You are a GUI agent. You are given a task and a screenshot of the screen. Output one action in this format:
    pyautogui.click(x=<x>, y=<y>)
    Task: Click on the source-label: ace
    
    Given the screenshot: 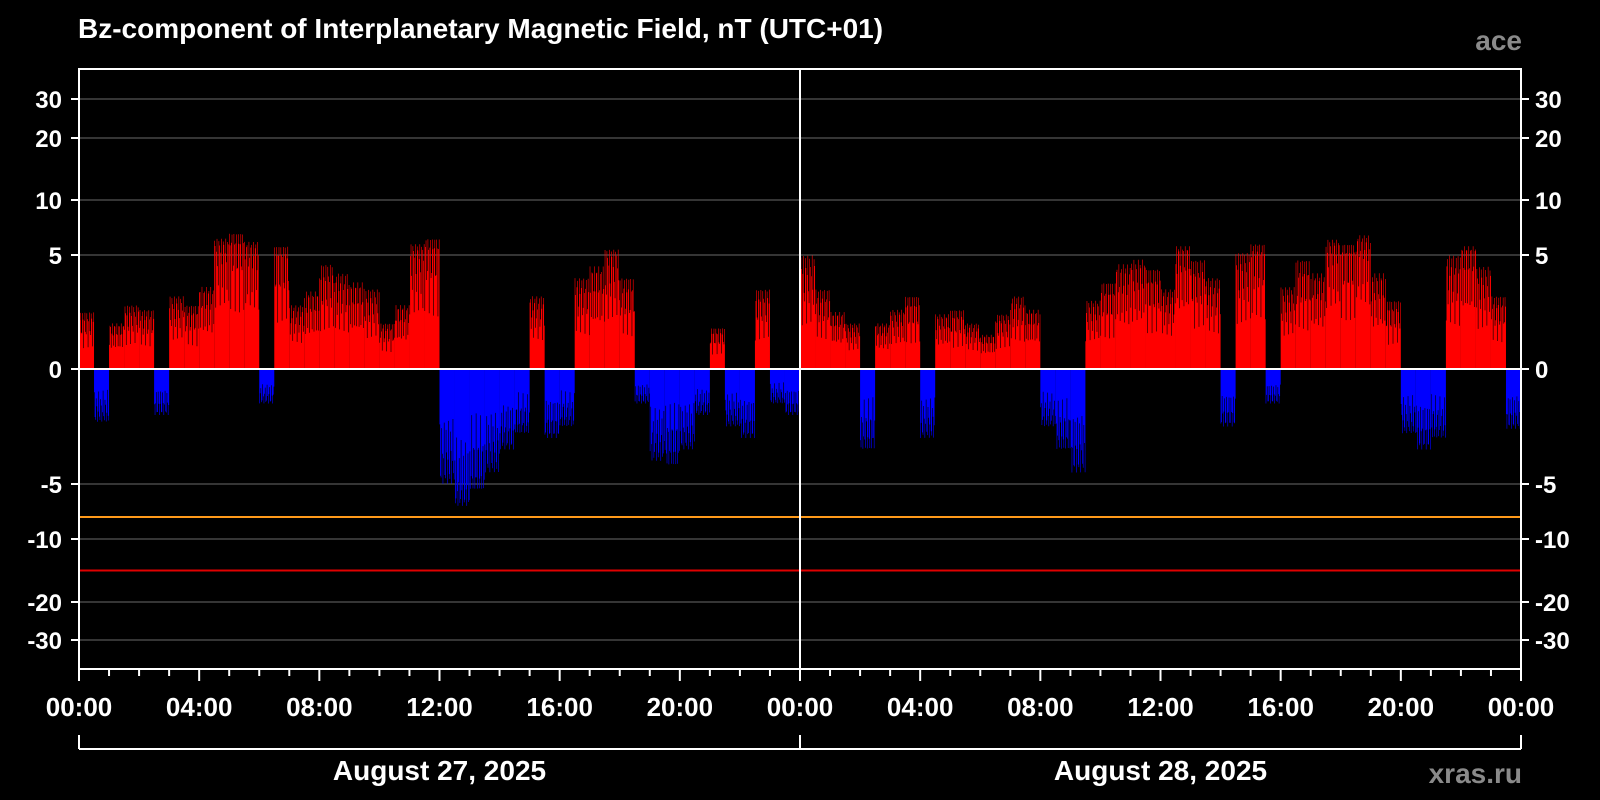 What is the action you would take?
    pyautogui.click(x=1498, y=40)
    